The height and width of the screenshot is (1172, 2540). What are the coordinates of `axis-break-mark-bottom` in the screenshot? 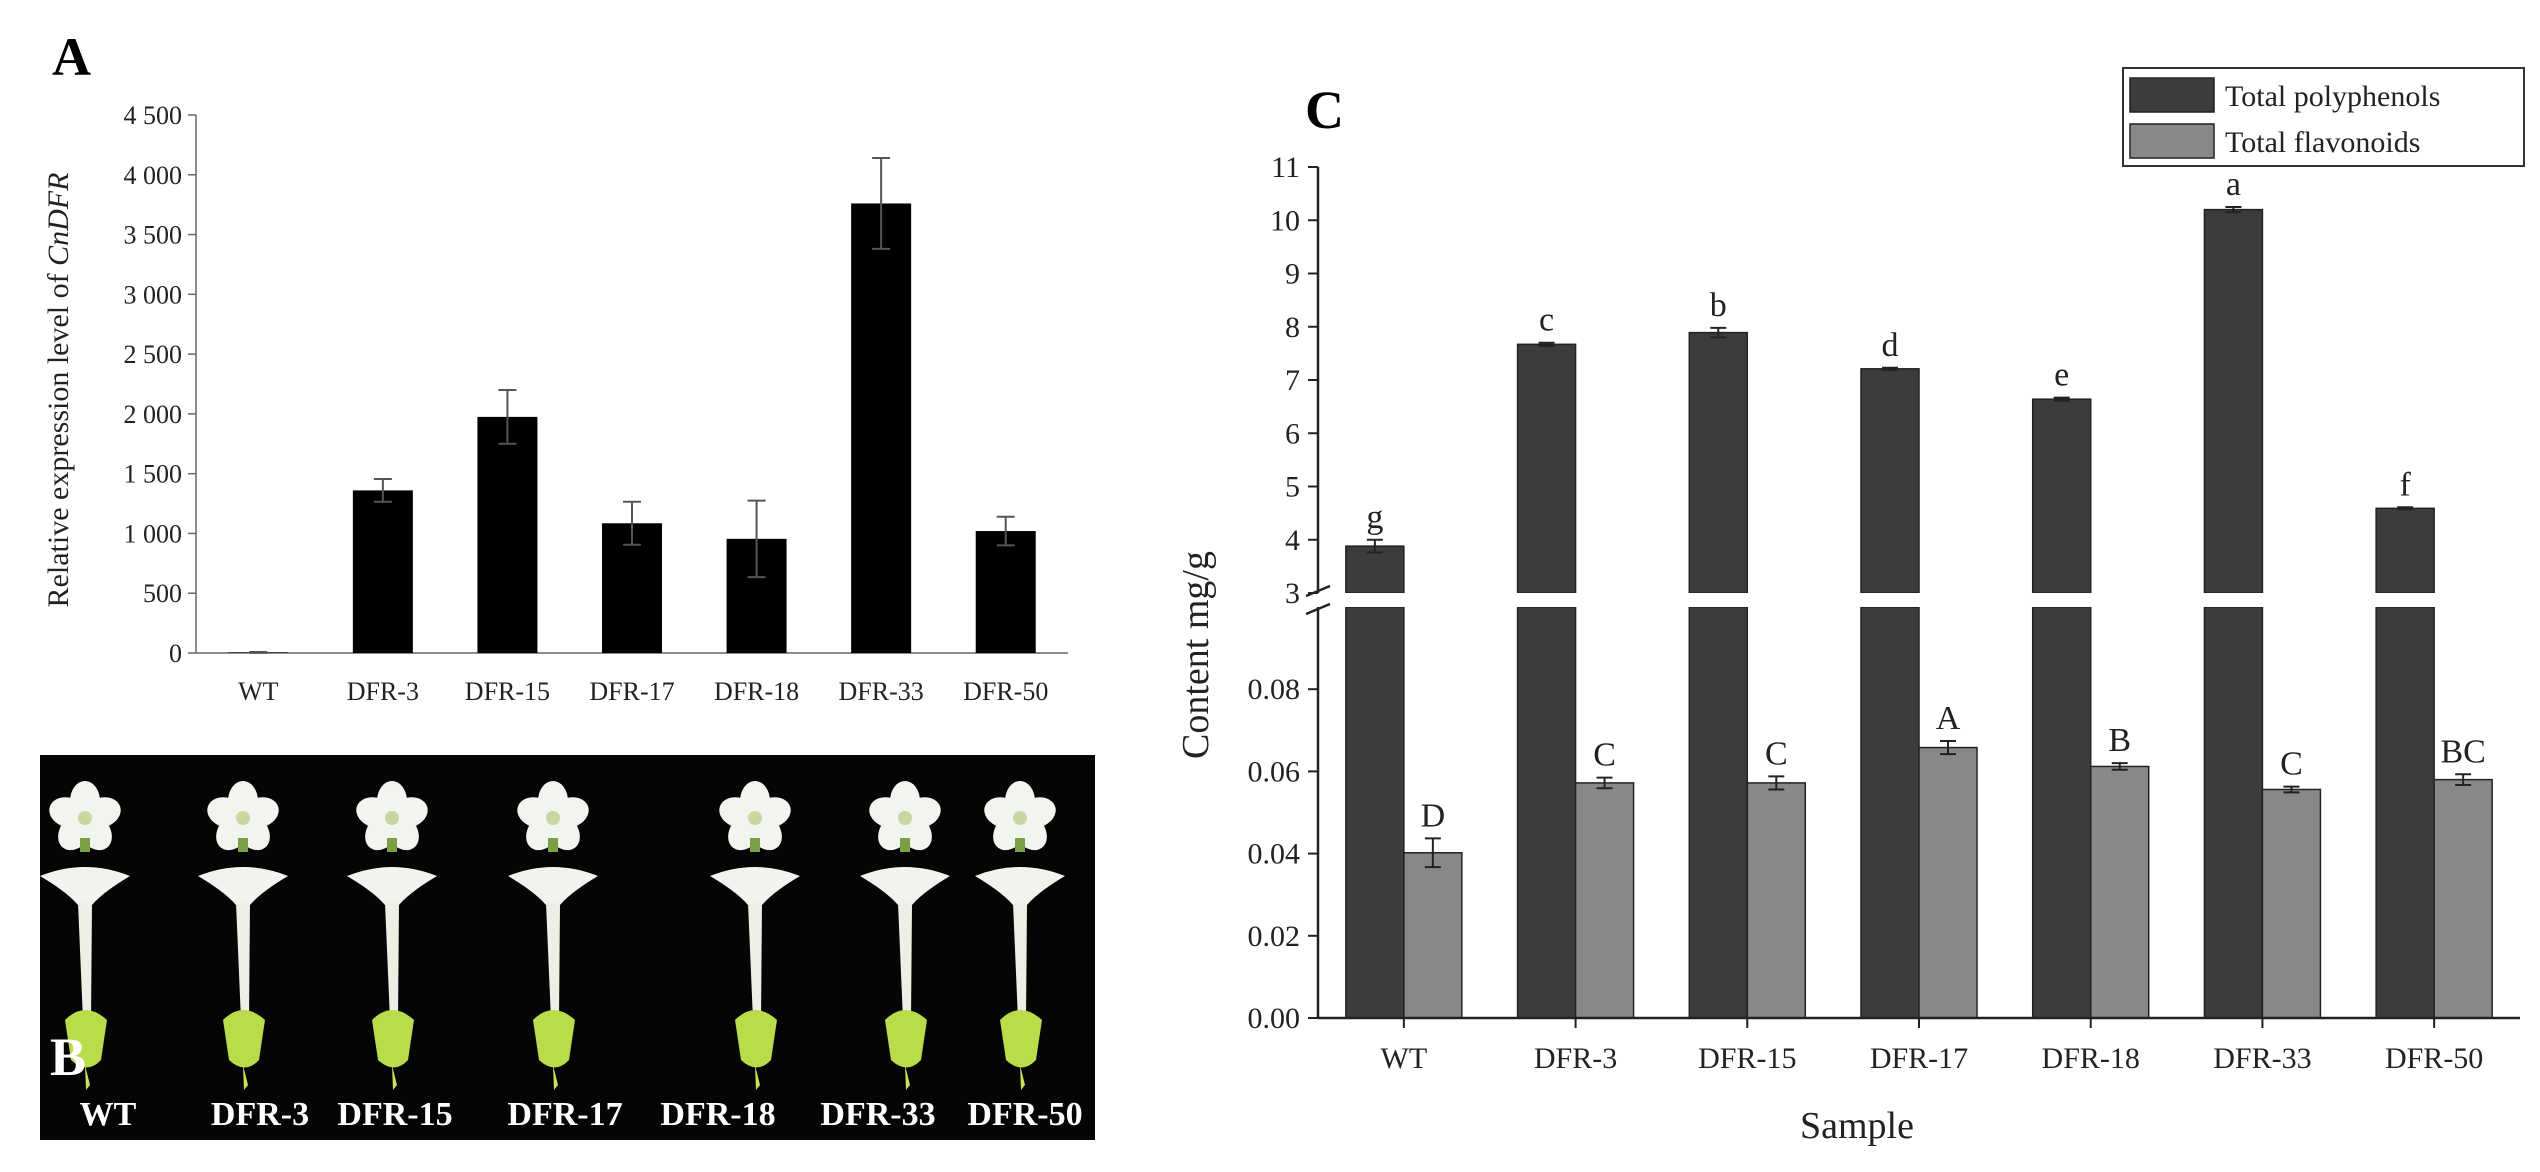 It's located at (1318, 609).